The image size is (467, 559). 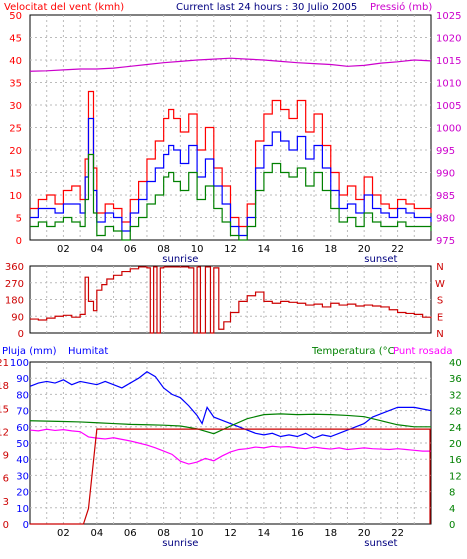 I want to click on right-tick-label: 1005, so click(x=448, y=106).